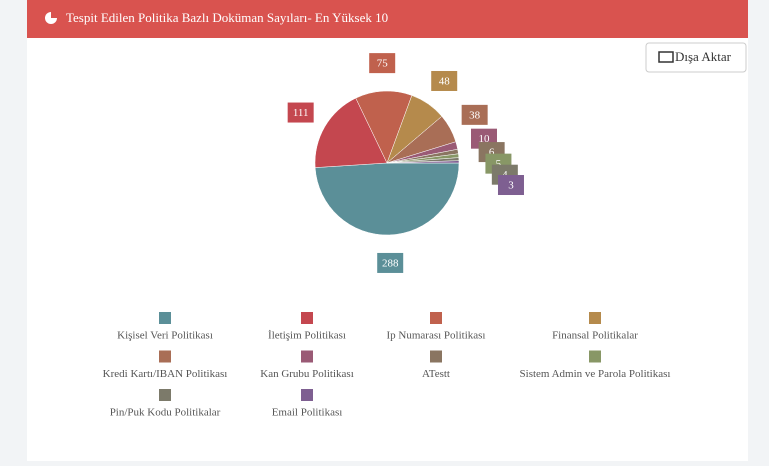  Describe the element at coordinates (55, 14) in the screenshot. I see `header-icon-cut` at that location.